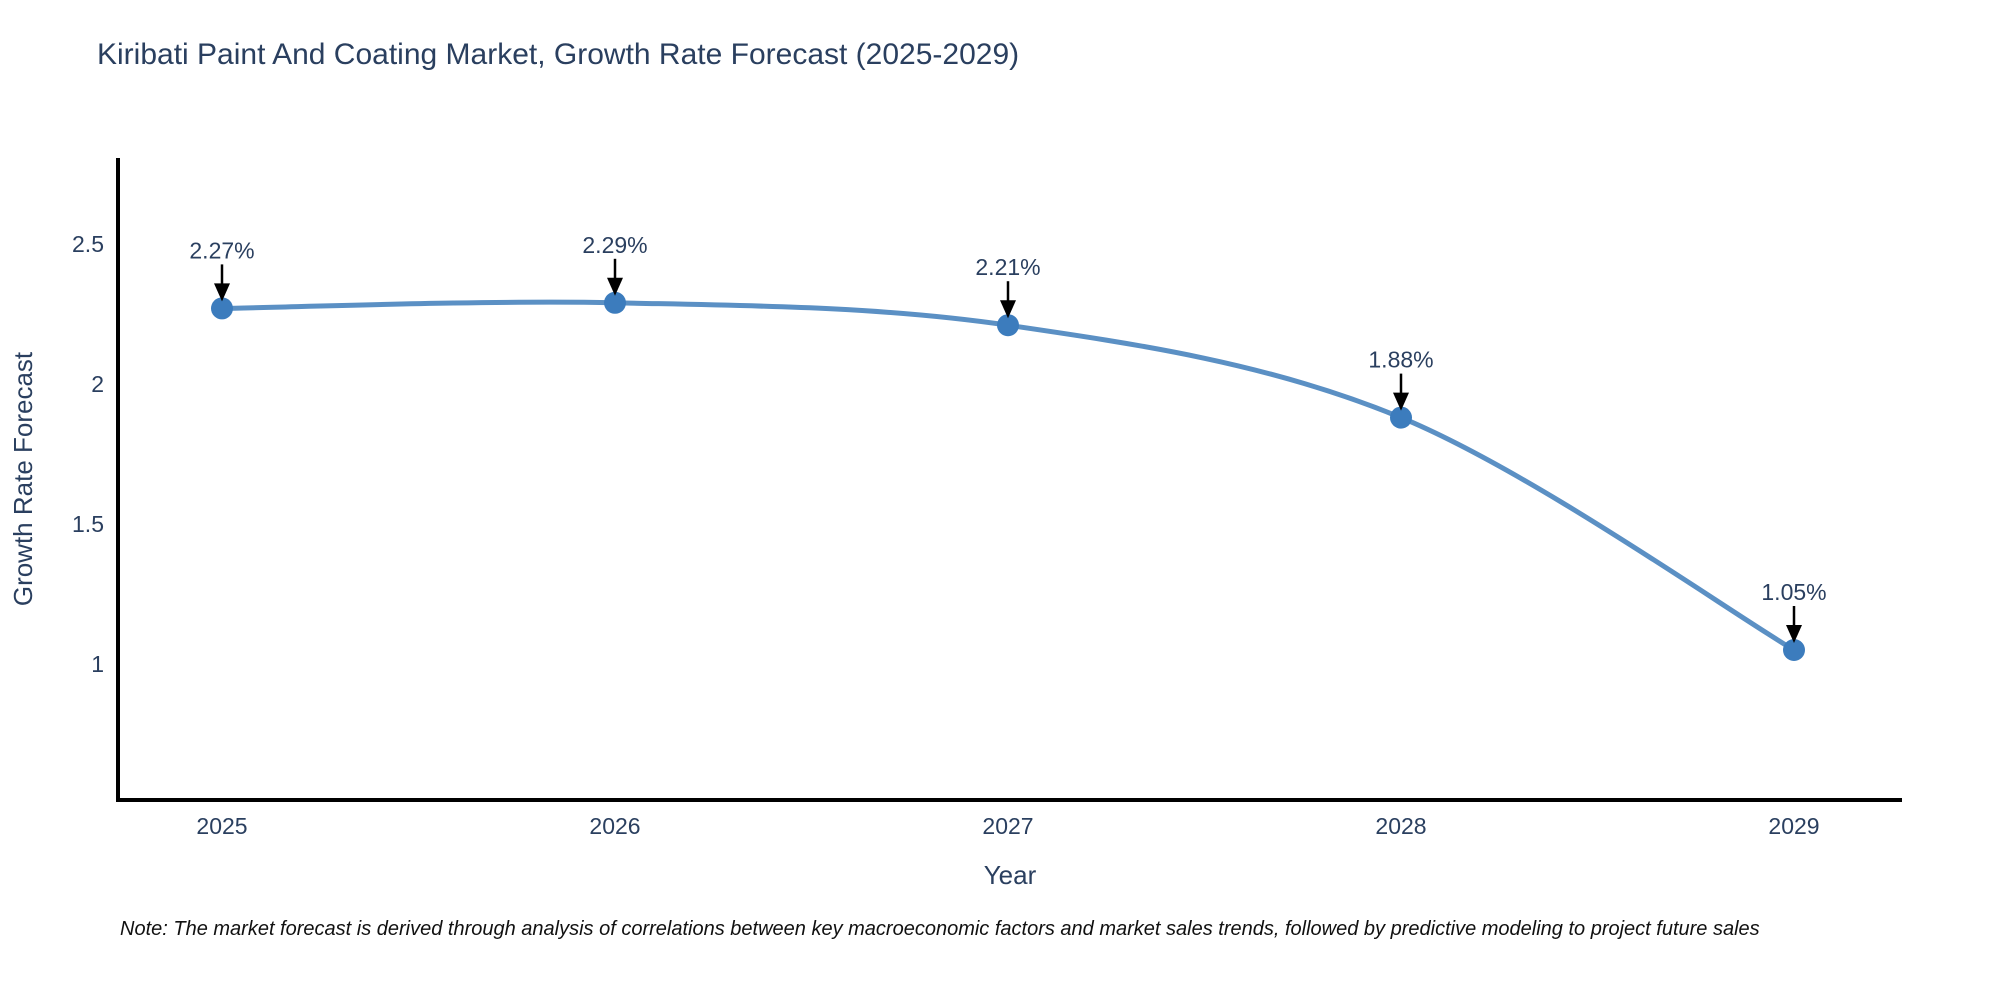  What do you see at coordinates (1793, 592) in the screenshot?
I see `point-value-label: 1.05%` at bounding box center [1793, 592].